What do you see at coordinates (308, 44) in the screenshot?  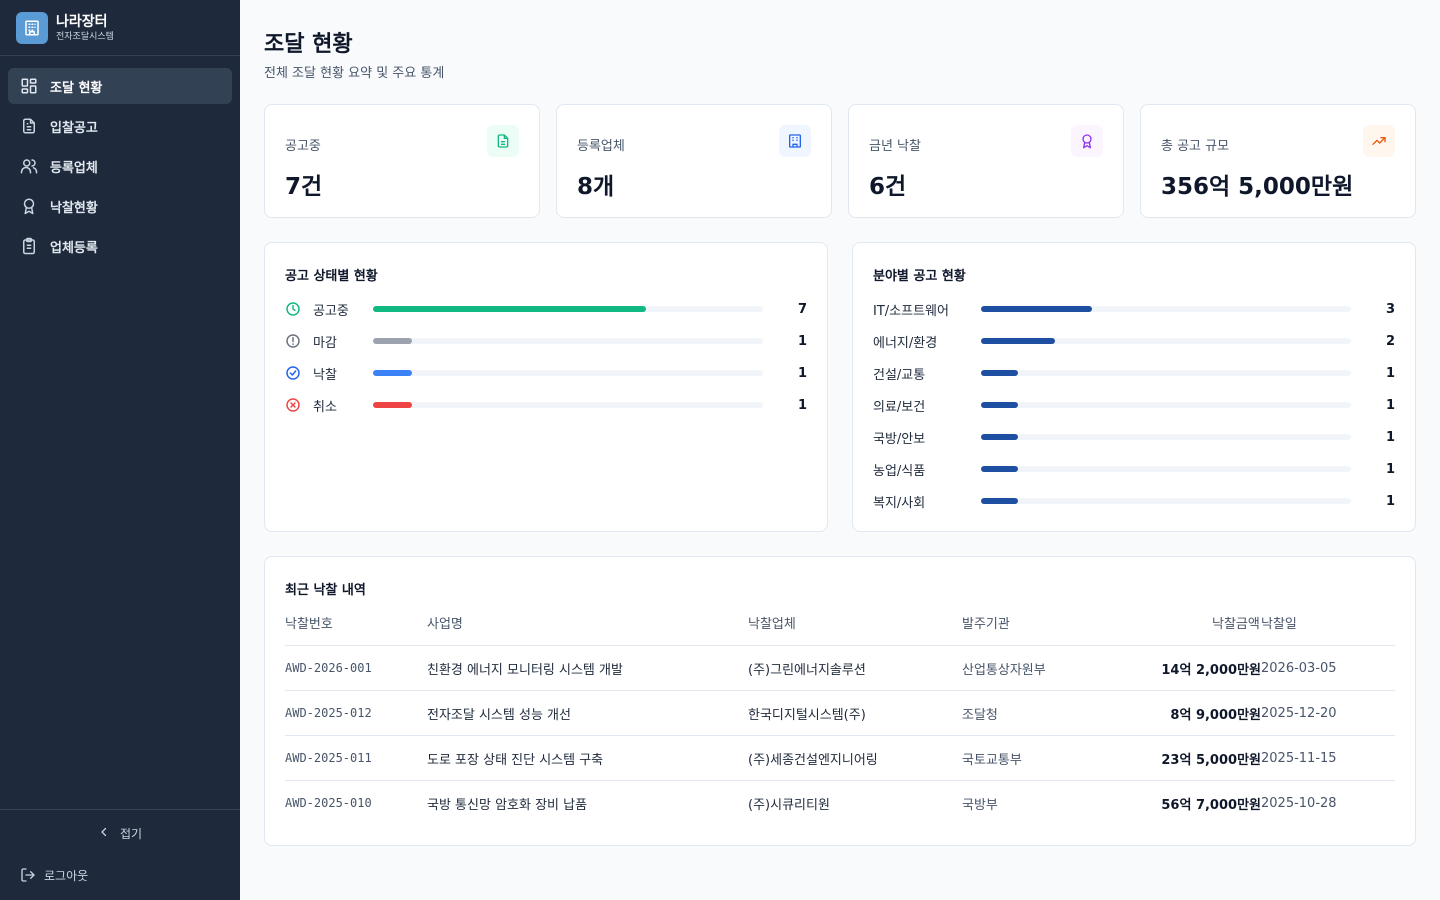 I see `page-title: 조달 현황` at bounding box center [308, 44].